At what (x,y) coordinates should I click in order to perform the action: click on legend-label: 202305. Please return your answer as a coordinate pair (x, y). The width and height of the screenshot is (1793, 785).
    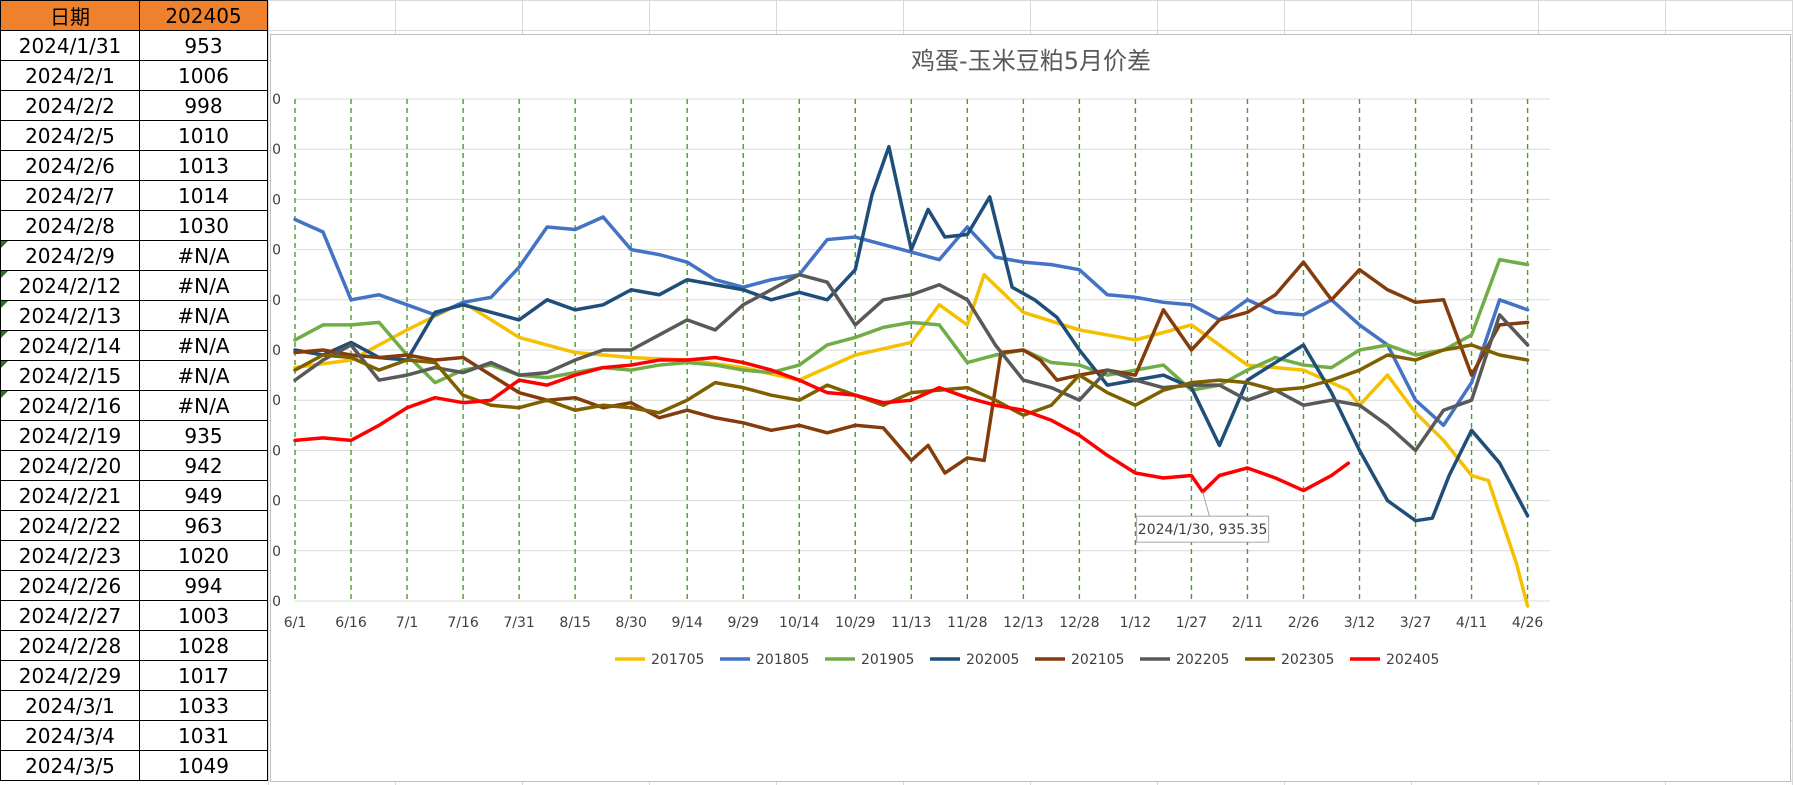
    Looking at the image, I should click on (1307, 660).